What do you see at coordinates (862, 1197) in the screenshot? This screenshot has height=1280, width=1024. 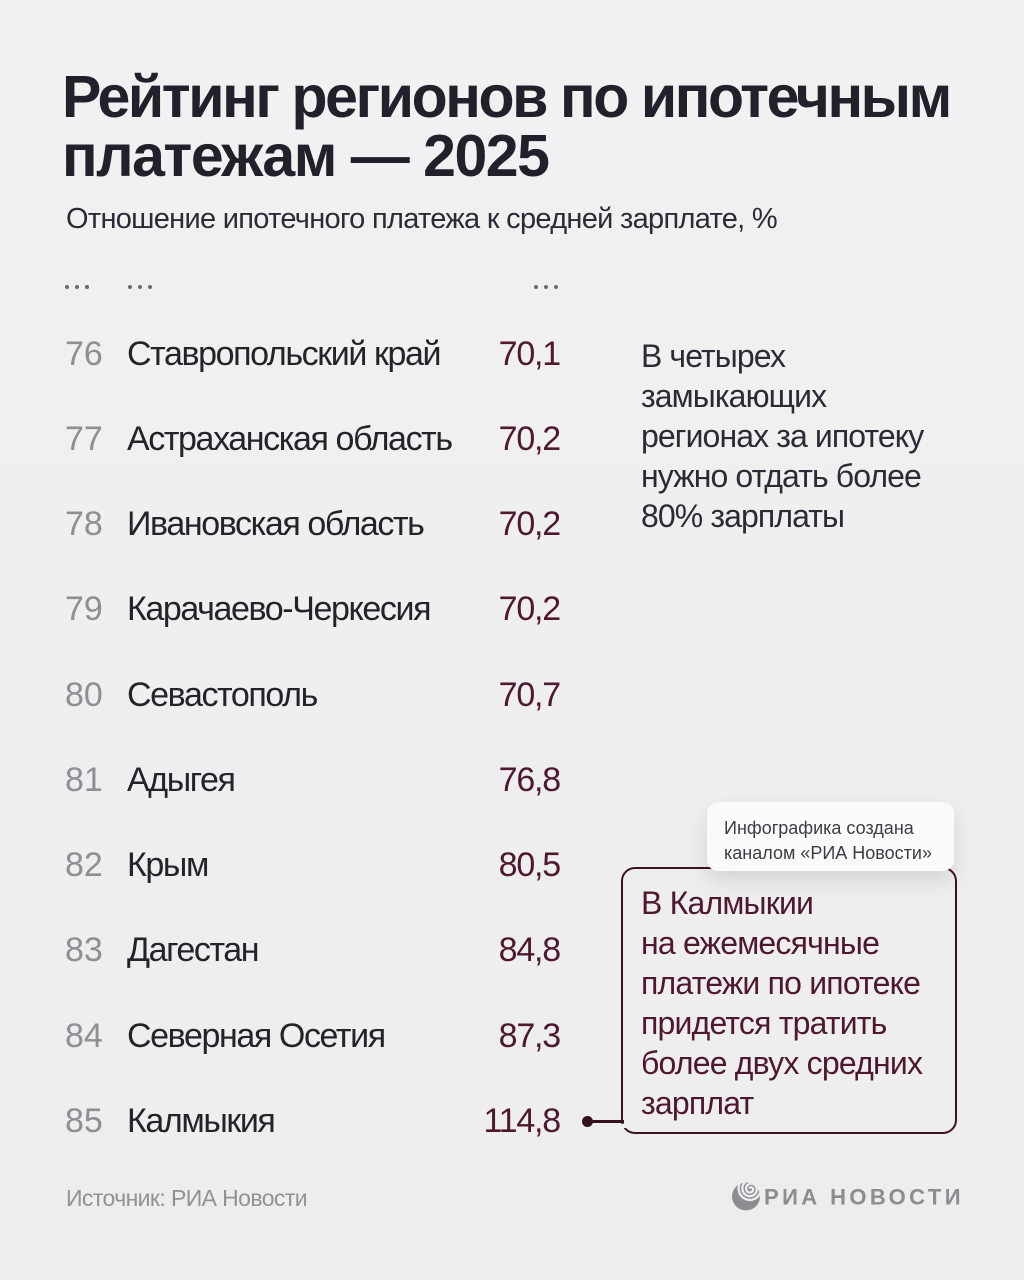 I see `svg-text: РИА НОВОСТИ` at bounding box center [862, 1197].